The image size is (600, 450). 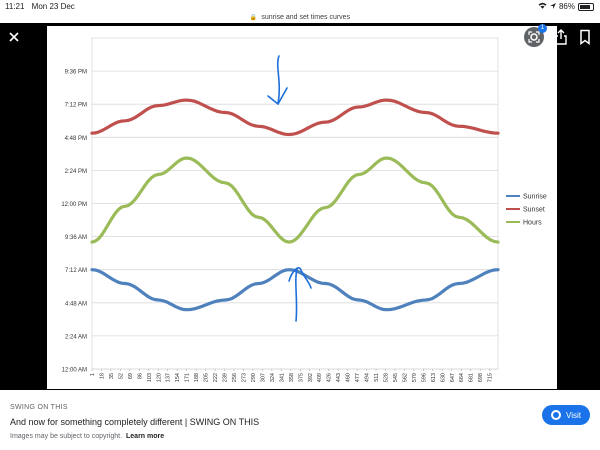 What do you see at coordinates (76, 337) in the screenshot?
I see `y-tick-label: 2:24 AM` at bounding box center [76, 337].